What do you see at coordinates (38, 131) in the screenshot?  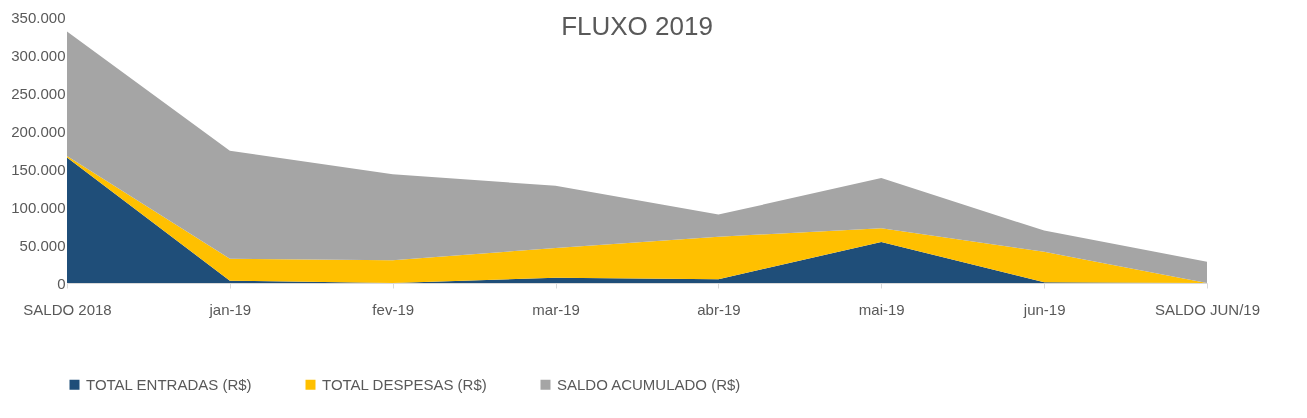 I see `y-tick-label: 200.000` at bounding box center [38, 131].